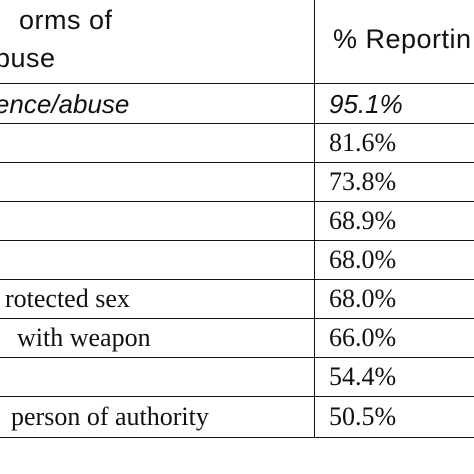 Image resolution: width=474 pixels, height=474 pixels. I want to click on table-row: with weapon 66.0%, so click(237, 338).